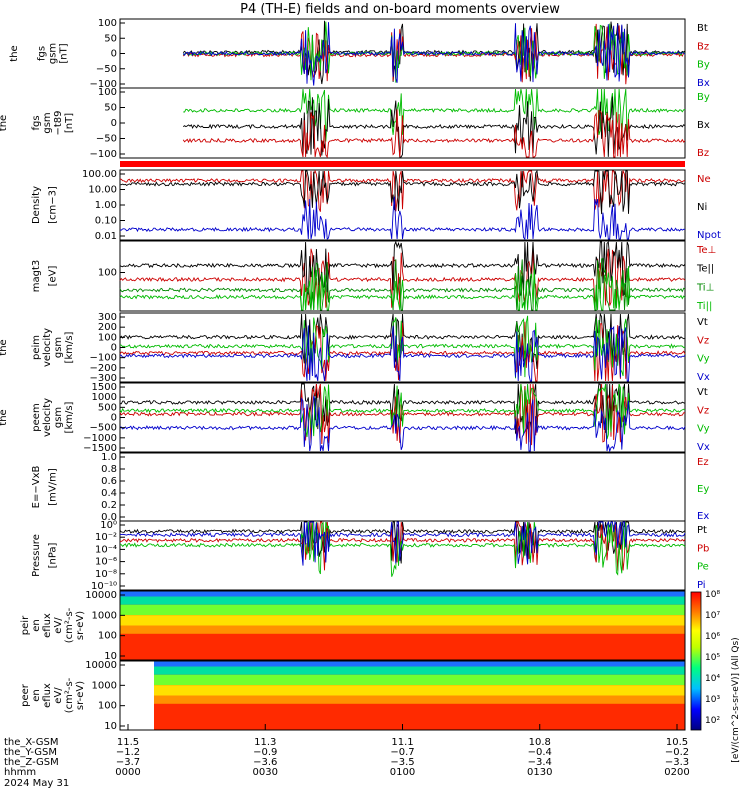 The height and width of the screenshot is (804, 750). I want to click on legend-label: Ne, so click(704, 179).